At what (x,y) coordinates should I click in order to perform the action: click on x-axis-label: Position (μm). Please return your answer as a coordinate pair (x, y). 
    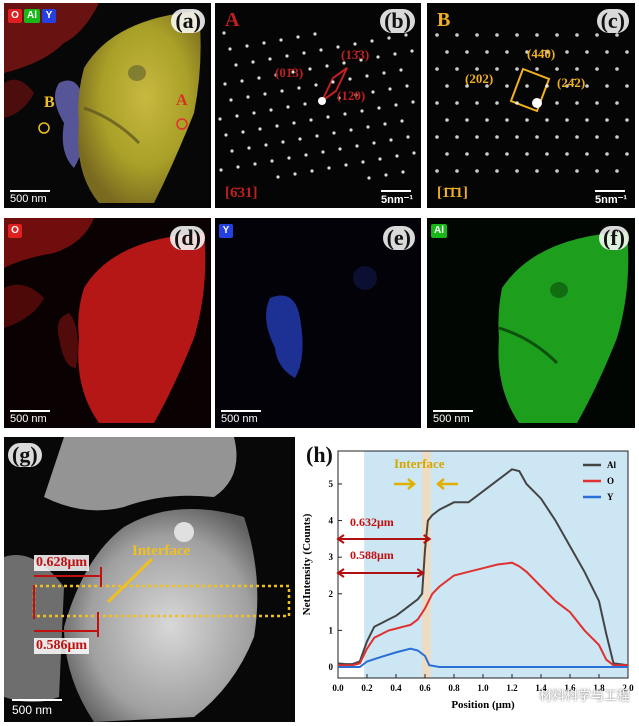
    Looking at the image, I should click on (483, 705).